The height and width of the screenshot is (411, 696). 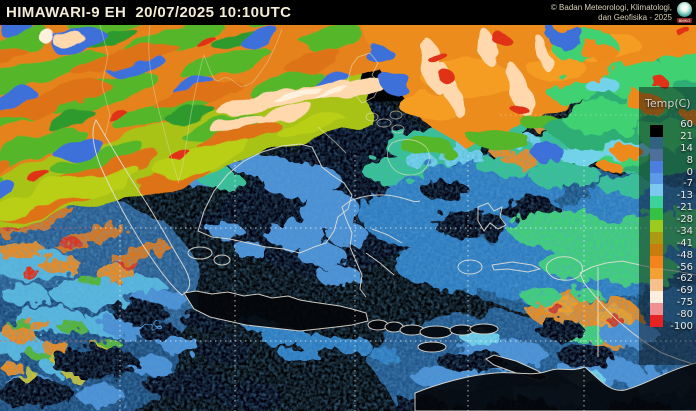 What do you see at coordinates (684, 20) in the screenshot?
I see `bmkg-logo-label: BMKG` at bounding box center [684, 20].